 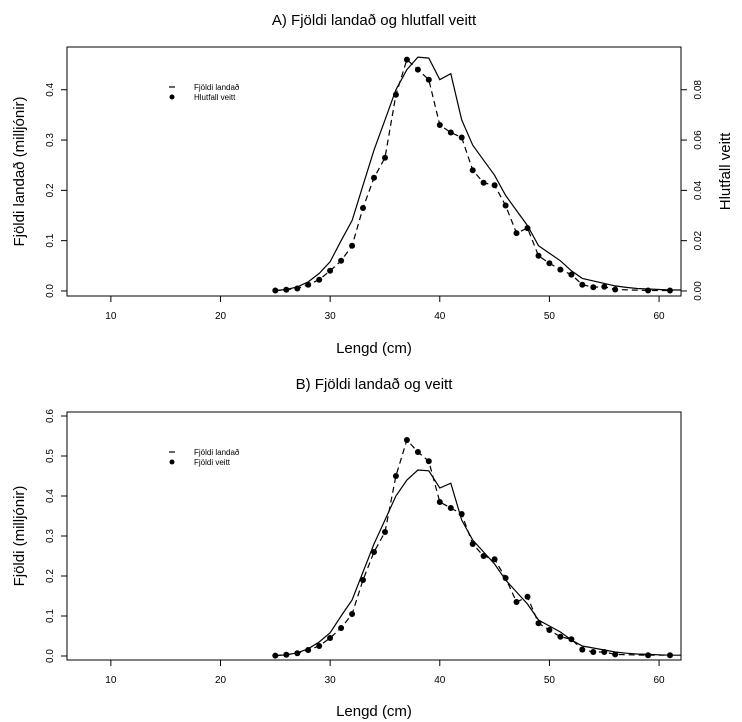 I want to click on legend-entry: Fjöldi veitt, so click(x=212, y=462).